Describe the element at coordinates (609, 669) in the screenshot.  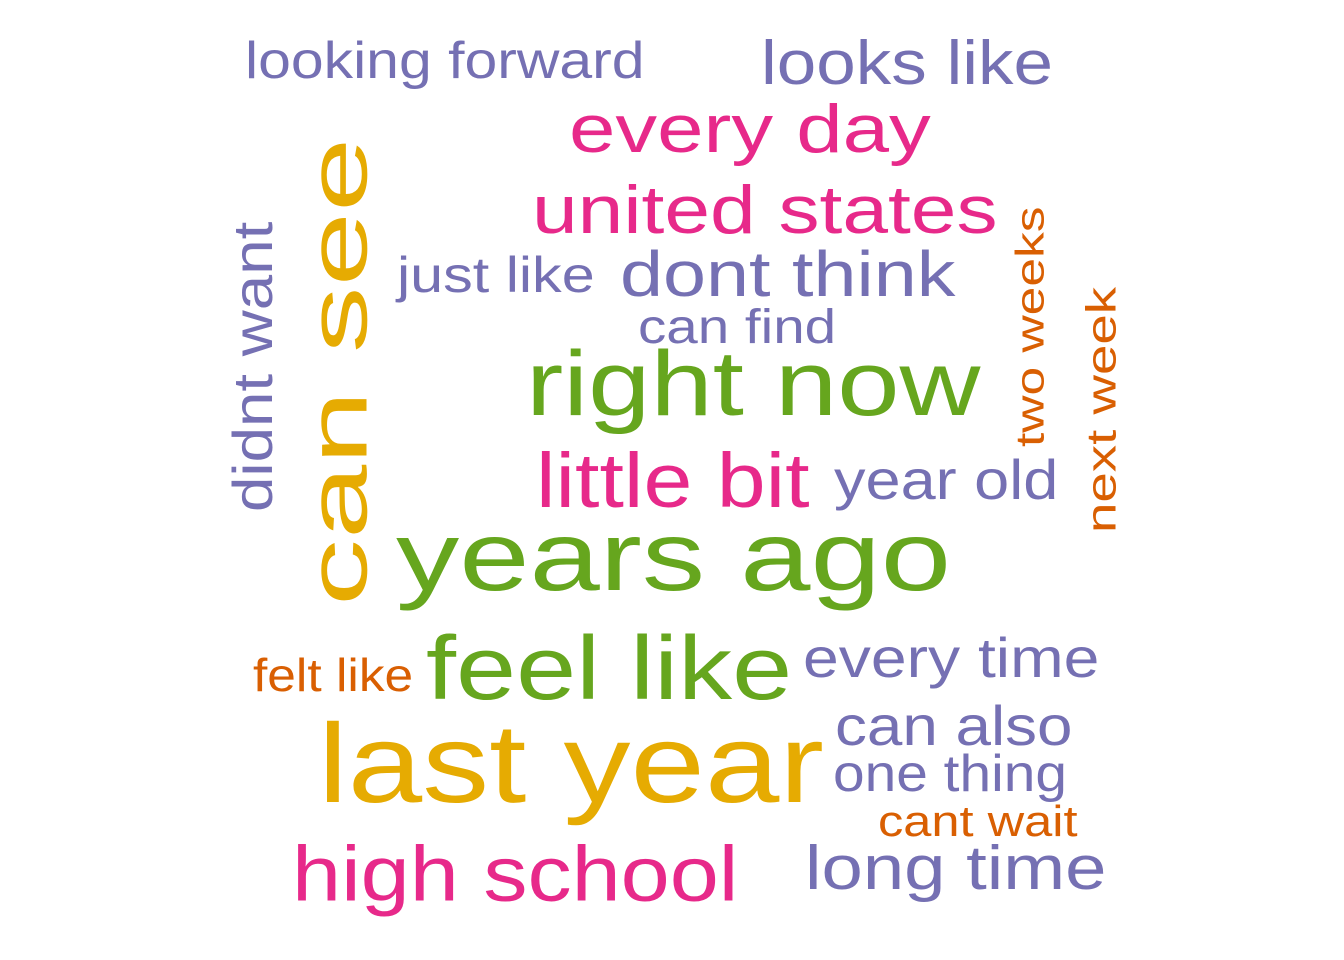
I see `word-feel-like: feel like` at that location.